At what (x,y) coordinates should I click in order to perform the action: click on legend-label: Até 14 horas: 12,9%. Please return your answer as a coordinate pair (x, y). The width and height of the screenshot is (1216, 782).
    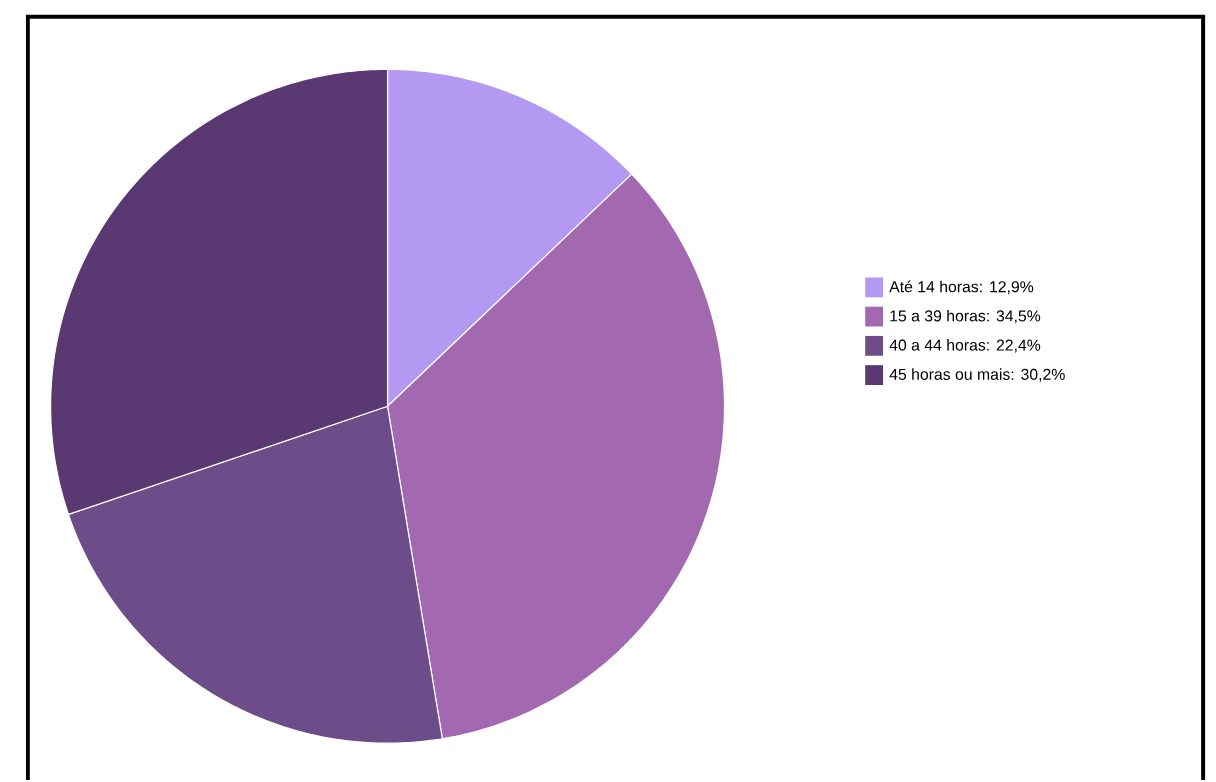
    Looking at the image, I should click on (961, 287).